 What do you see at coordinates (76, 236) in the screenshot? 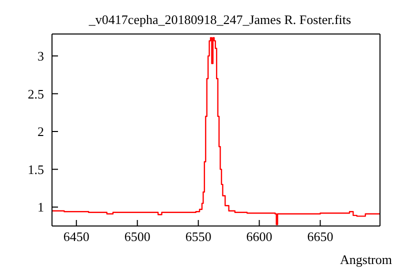
I see `x-tick-label: 6450` at bounding box center [76, 236].